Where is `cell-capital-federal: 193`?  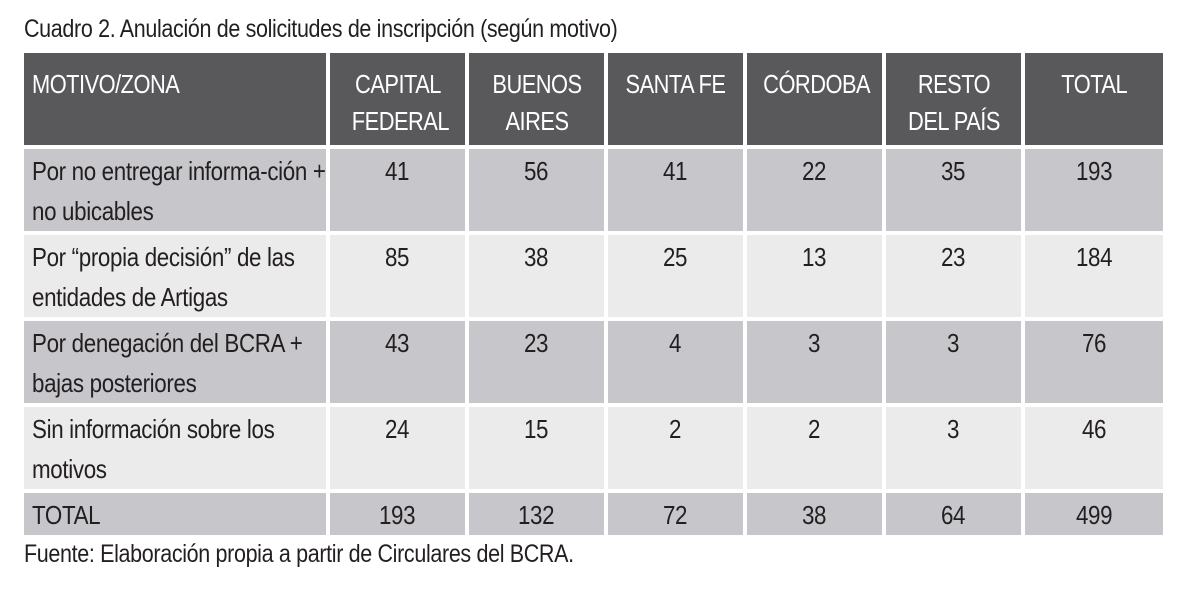 cell-capital-federal: 193 is located at coordinates (396, 512).